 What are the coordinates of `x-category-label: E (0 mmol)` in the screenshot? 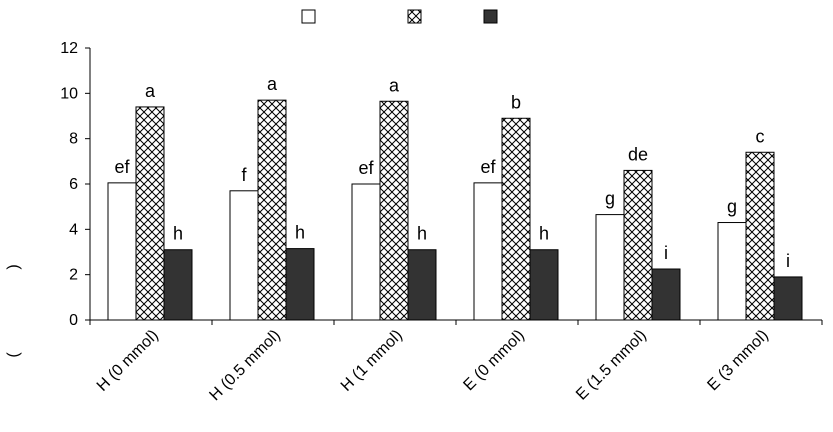 It's located at (493, 360).